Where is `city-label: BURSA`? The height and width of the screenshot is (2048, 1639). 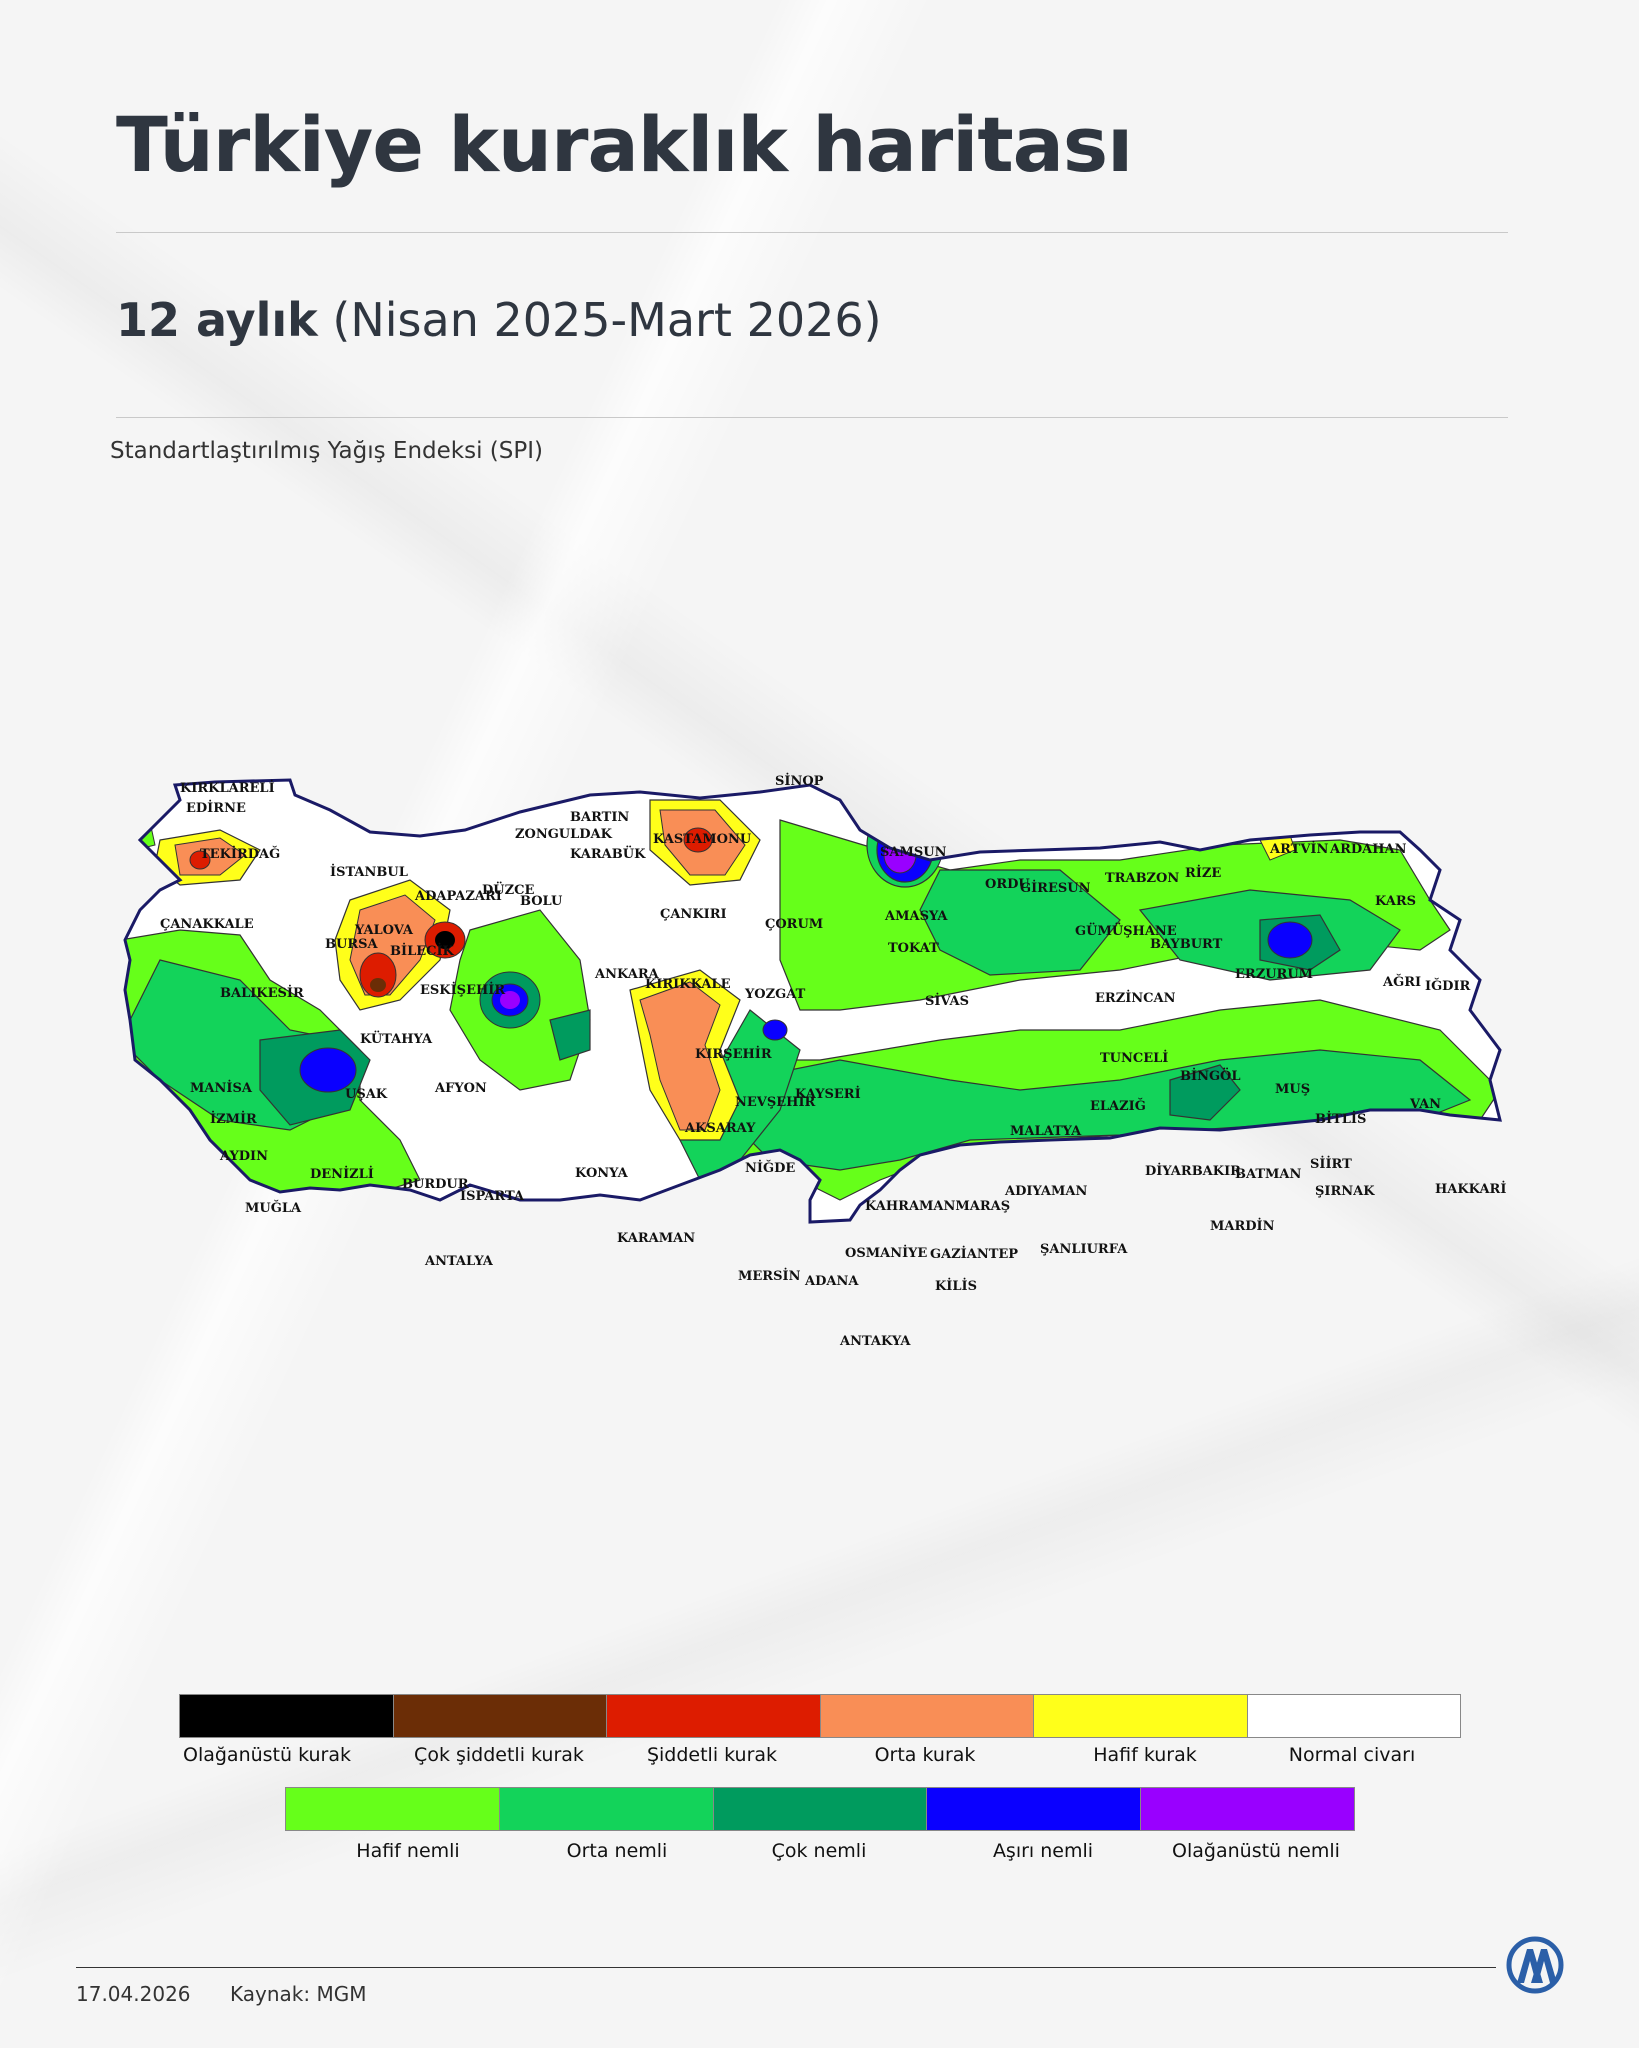 city-label: BURSA is located at coordinates (352, 944).